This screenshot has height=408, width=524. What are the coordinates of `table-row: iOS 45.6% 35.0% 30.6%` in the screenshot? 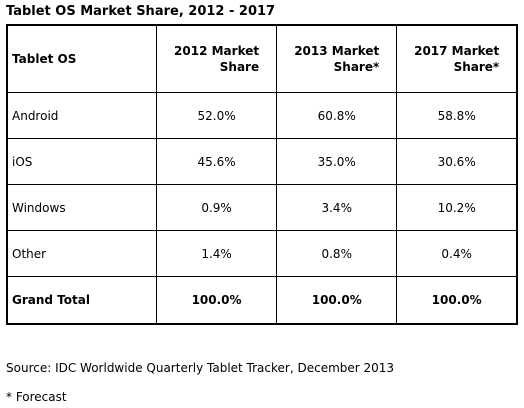 It's located at (262, 161).